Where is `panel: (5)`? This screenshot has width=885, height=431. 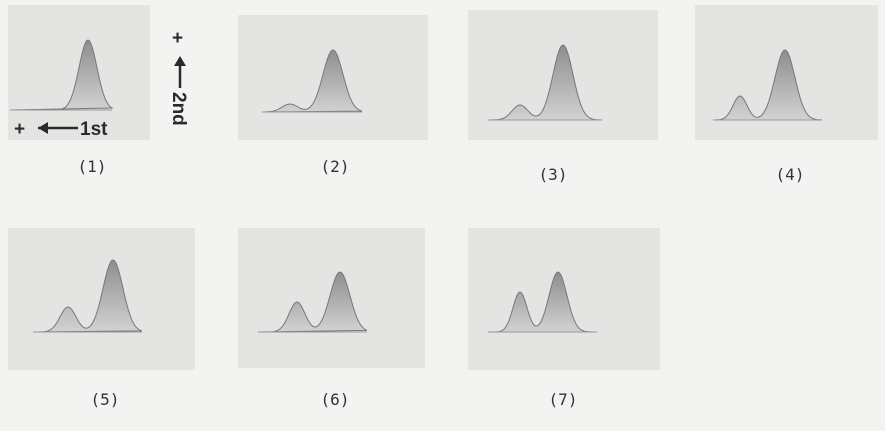
panel: (5) is located at coordinates (101, 318).